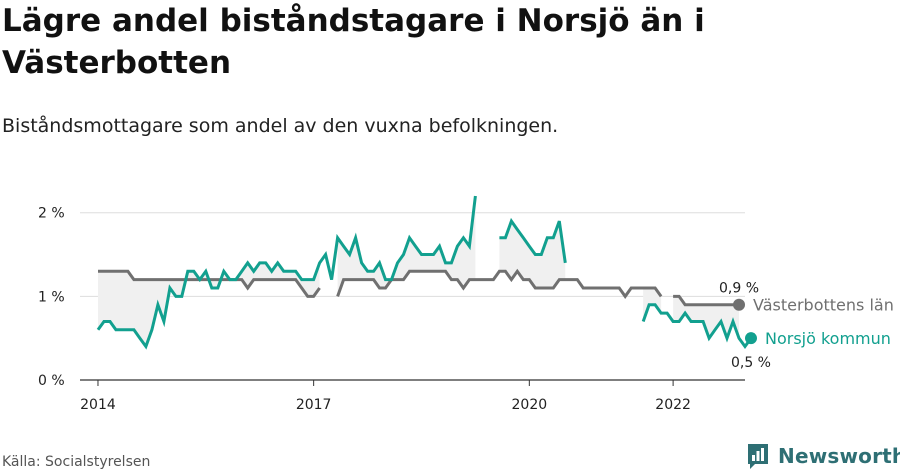 The image size is (900, 474). What do you see at coordinates (76, 462) in the screenshot?
I see `source-note: Källa: Socialstyrelsen` at bounding box center [76, 462].